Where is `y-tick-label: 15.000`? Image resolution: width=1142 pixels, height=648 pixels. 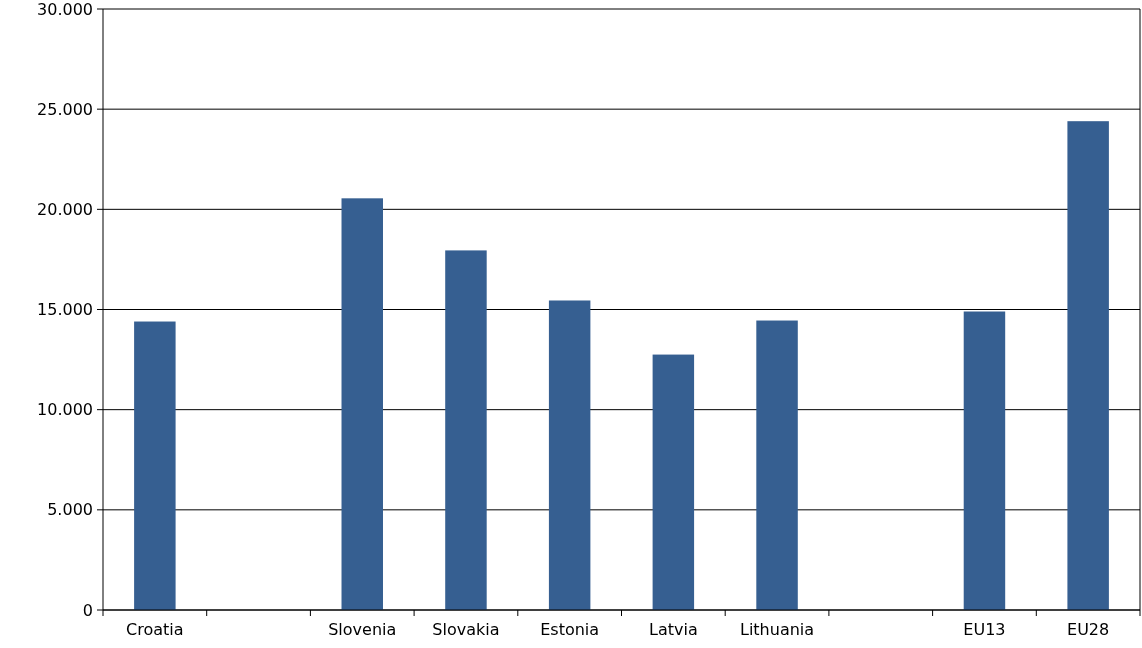
y-tick-label: 15.000 is located at coordinates (65, 310).